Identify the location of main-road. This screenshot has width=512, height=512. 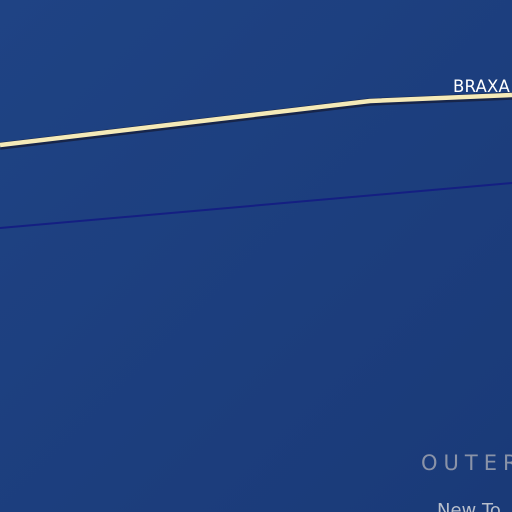
(256, 120).